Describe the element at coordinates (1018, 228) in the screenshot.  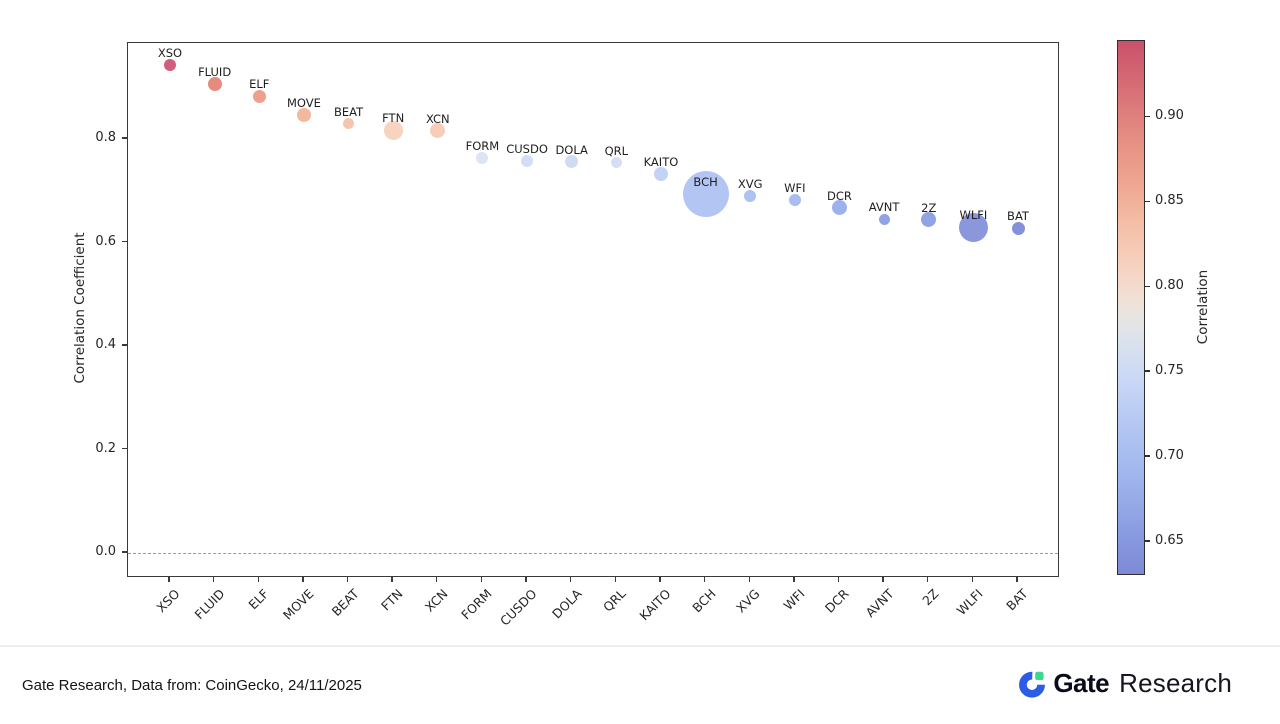
I see `bubble-bat` at that location.